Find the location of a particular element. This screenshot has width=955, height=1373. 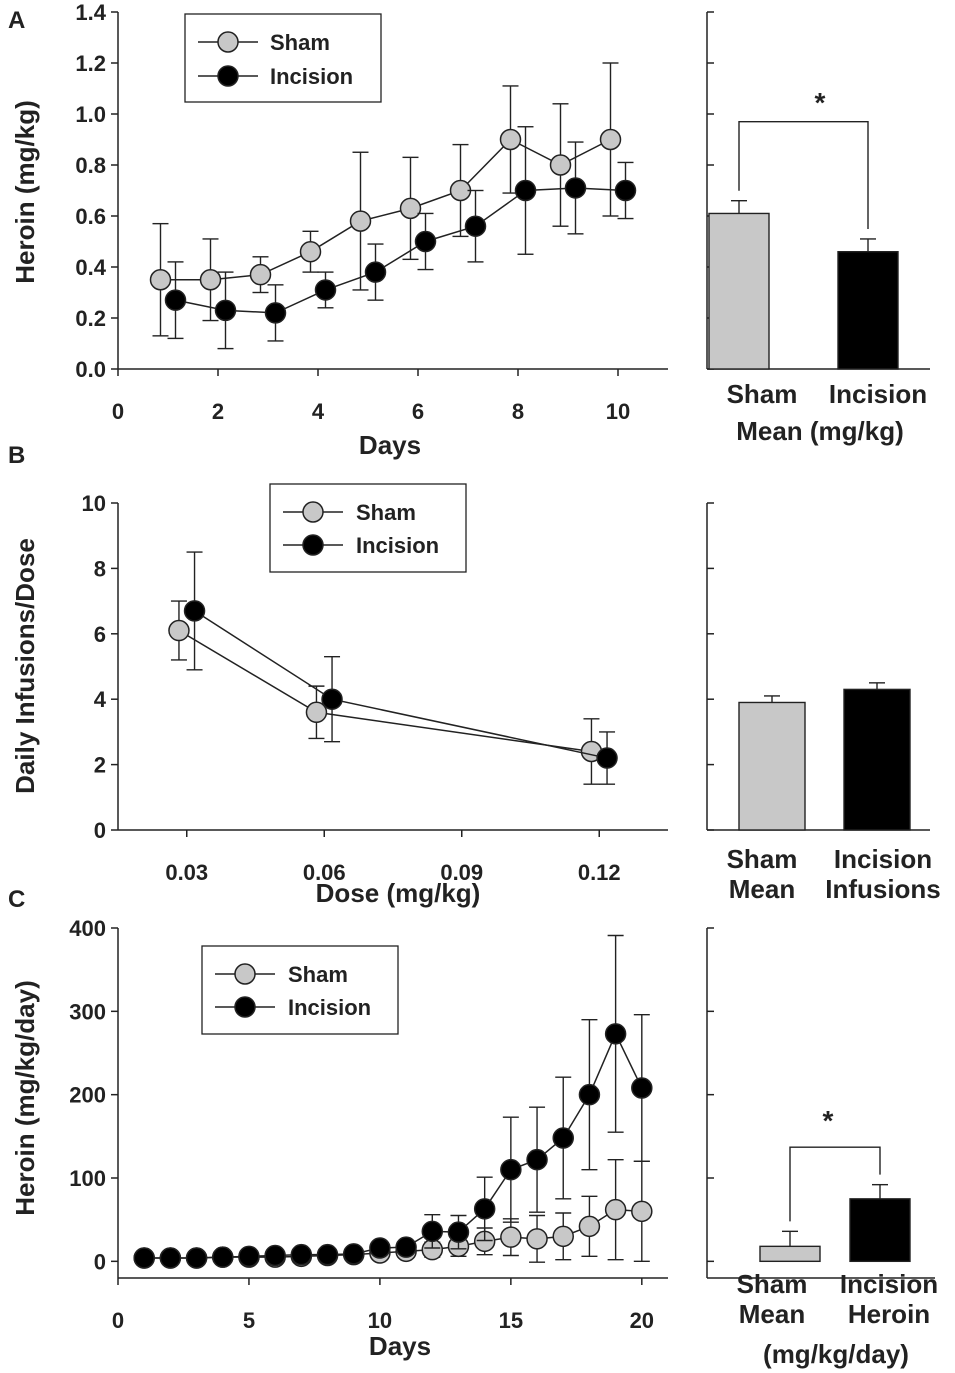

panel-a-legend-incision-label: Incision is located at coordinates (311, 76).